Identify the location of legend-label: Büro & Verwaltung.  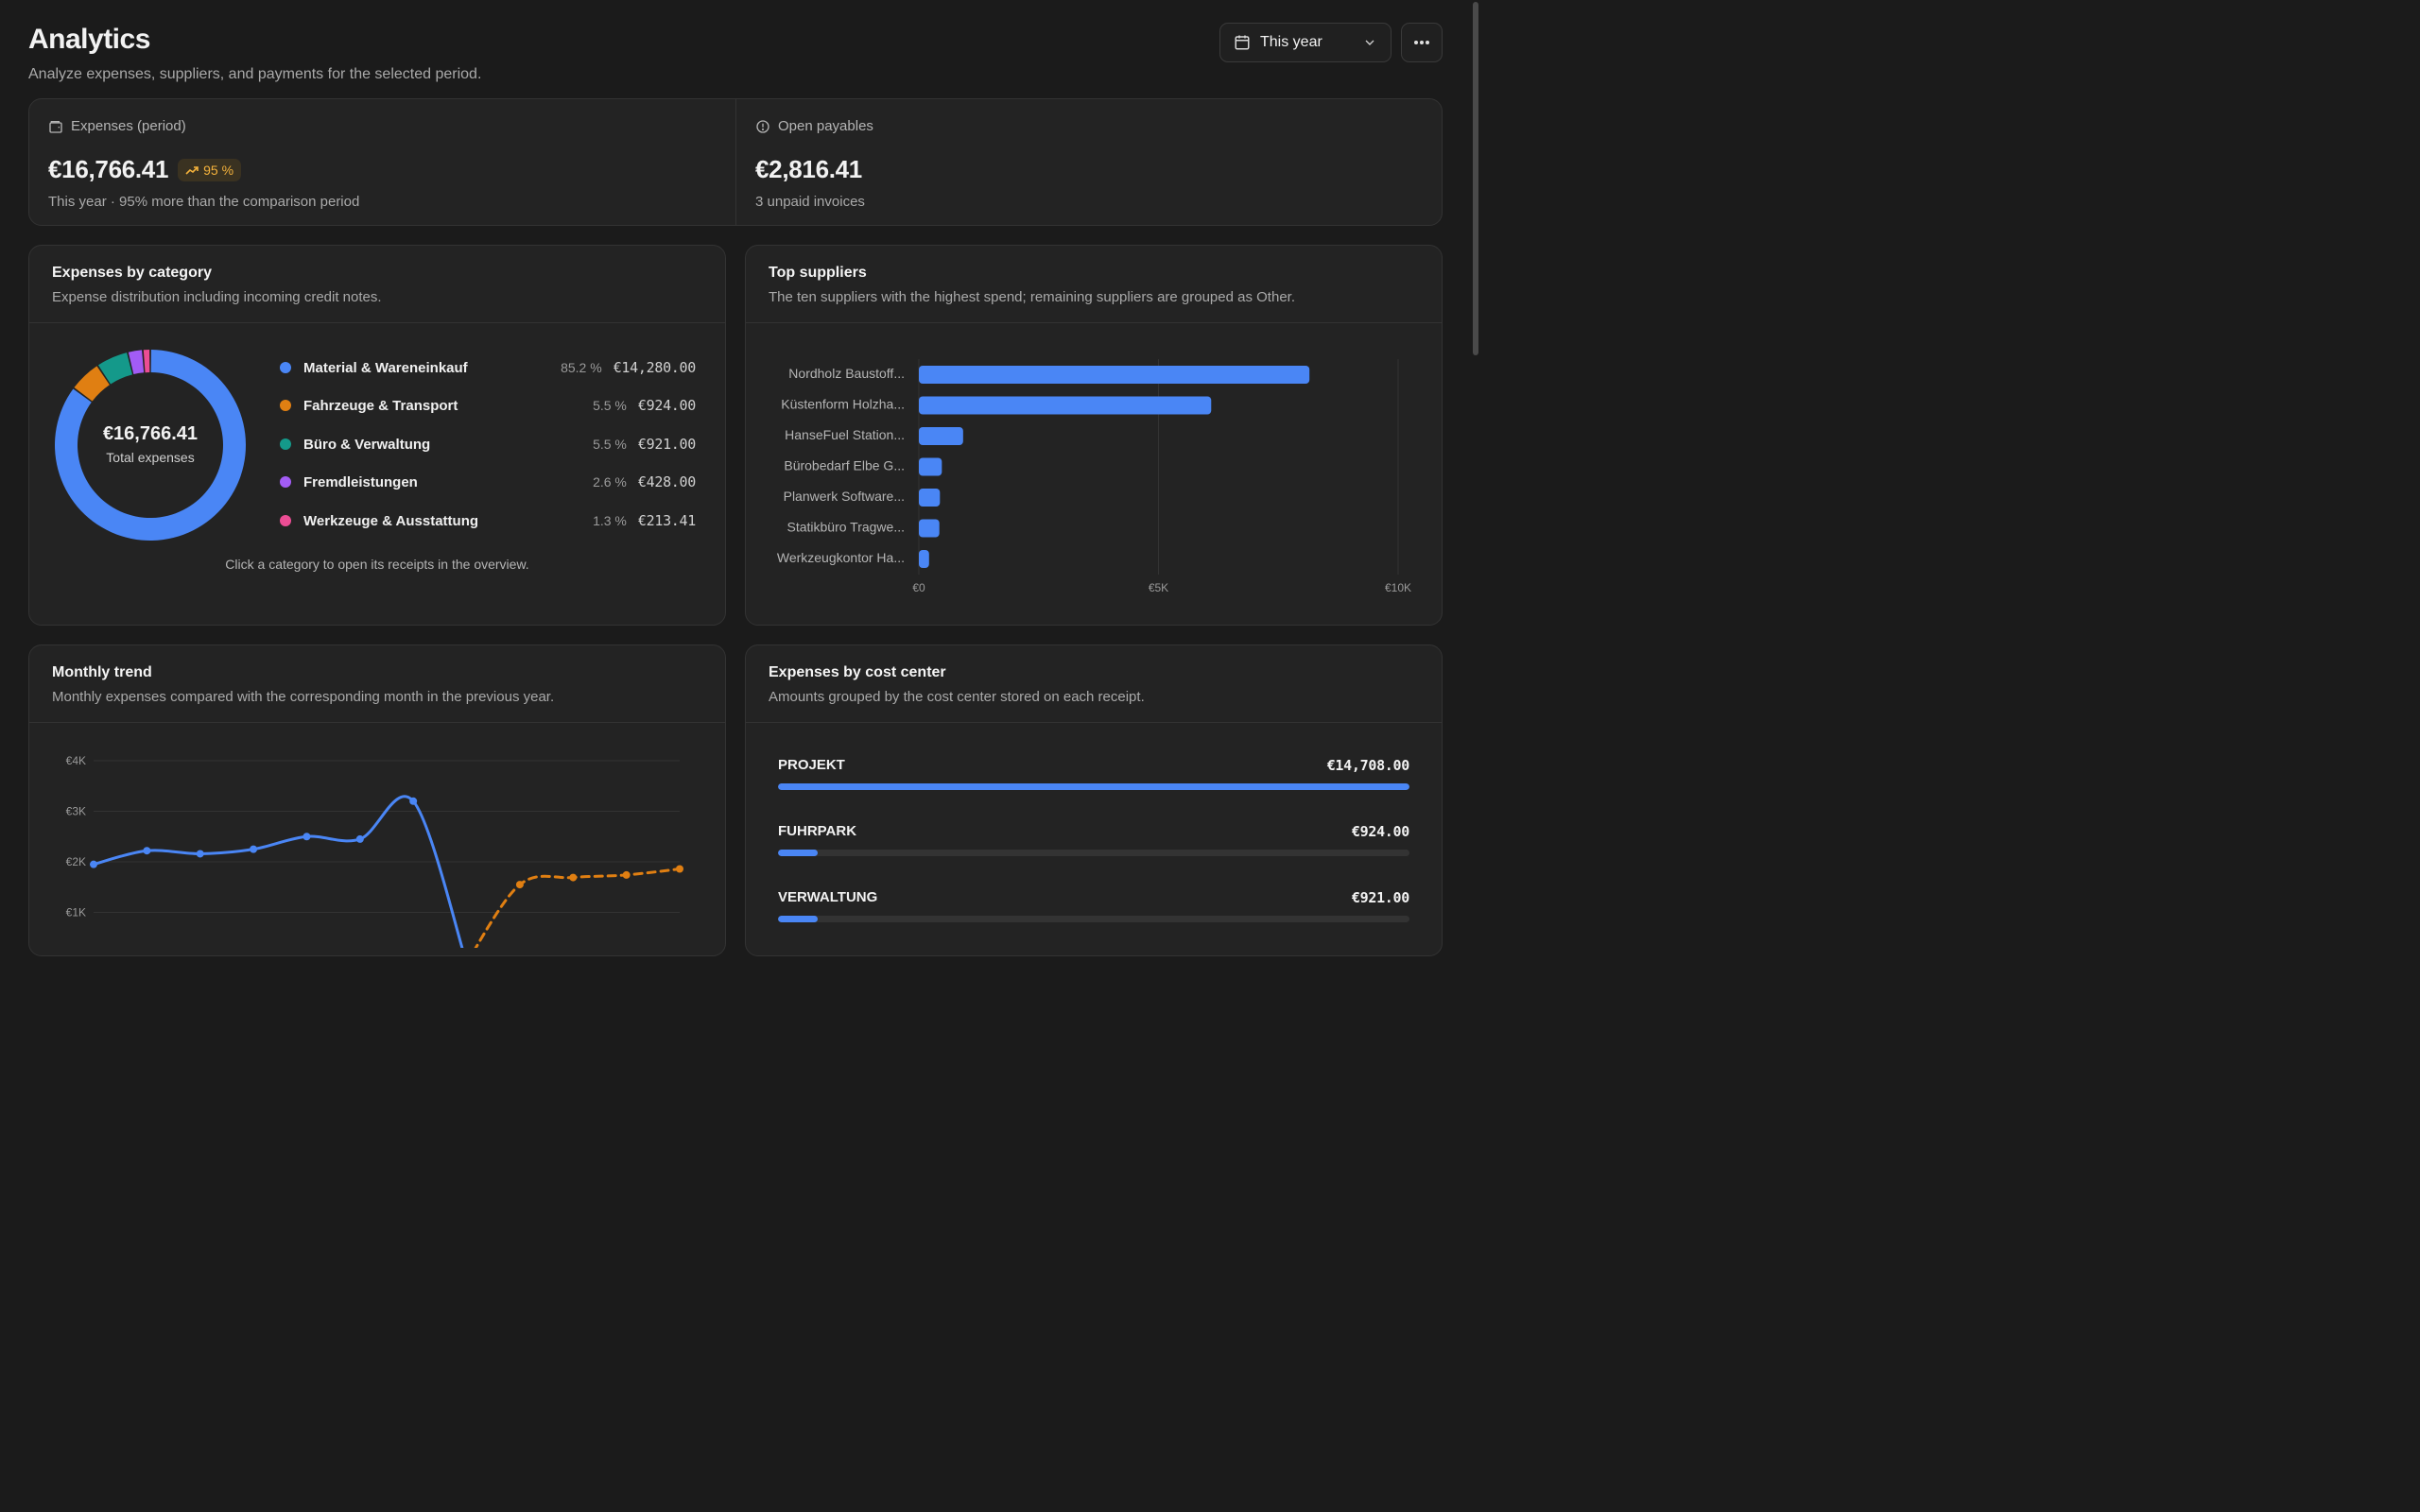
(367, 444).